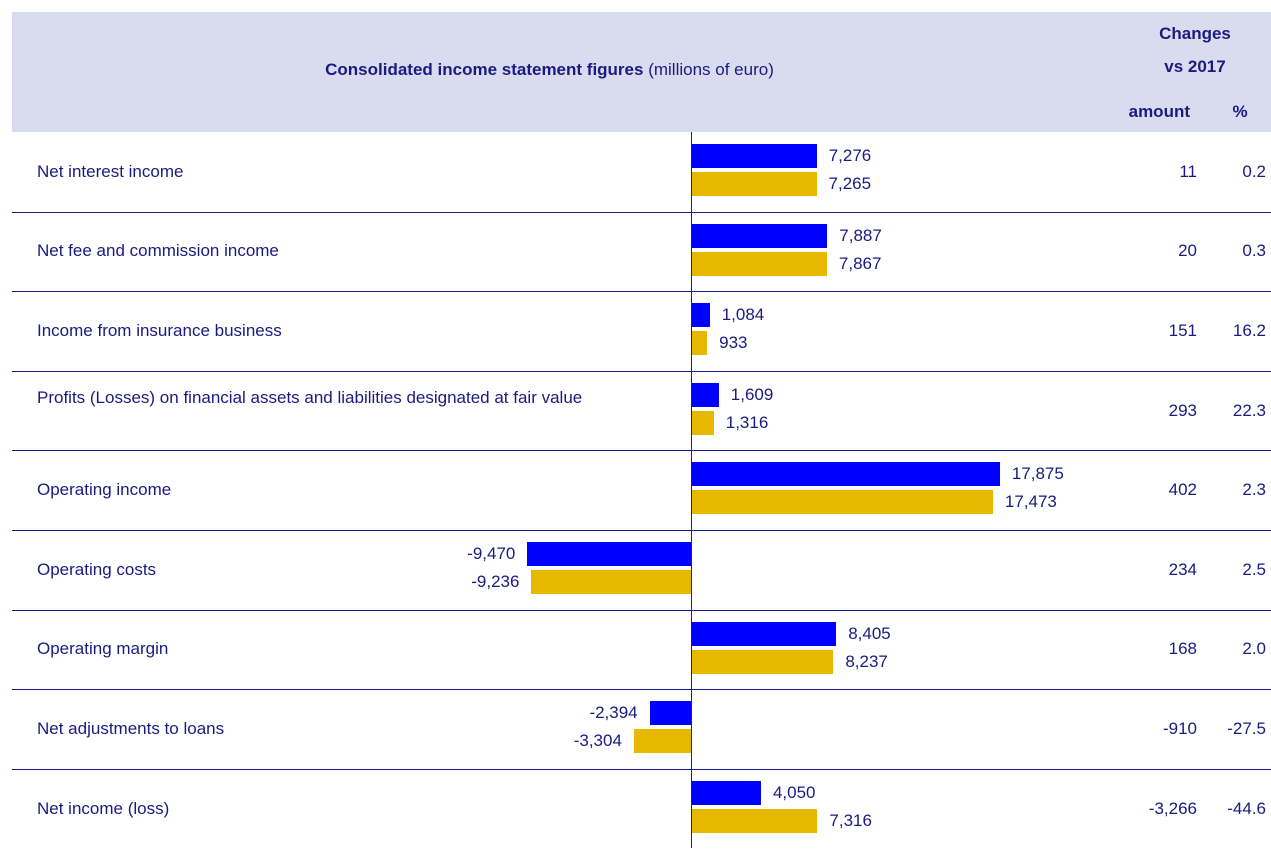 The image size is (1271, 849). I want to click on pct: 16.2, so click(1249, 330).